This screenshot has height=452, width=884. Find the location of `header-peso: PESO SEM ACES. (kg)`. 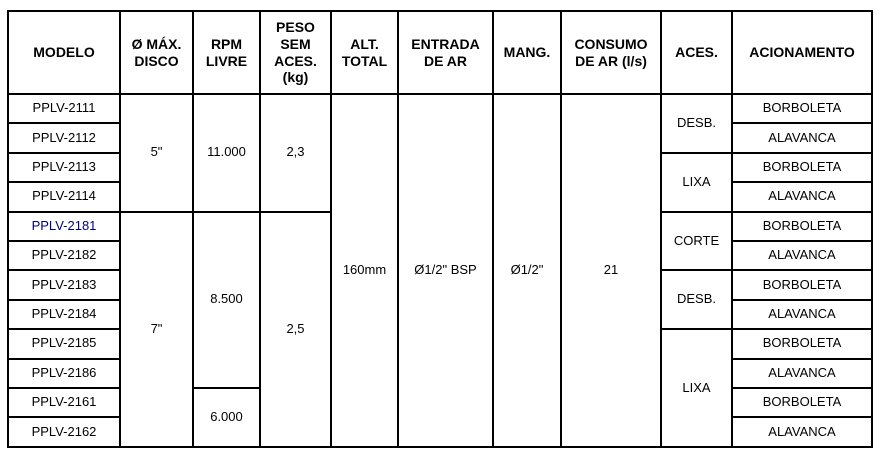

header-peso: PESO SEM ACES. (kg) is located at coordinates (295, 52).